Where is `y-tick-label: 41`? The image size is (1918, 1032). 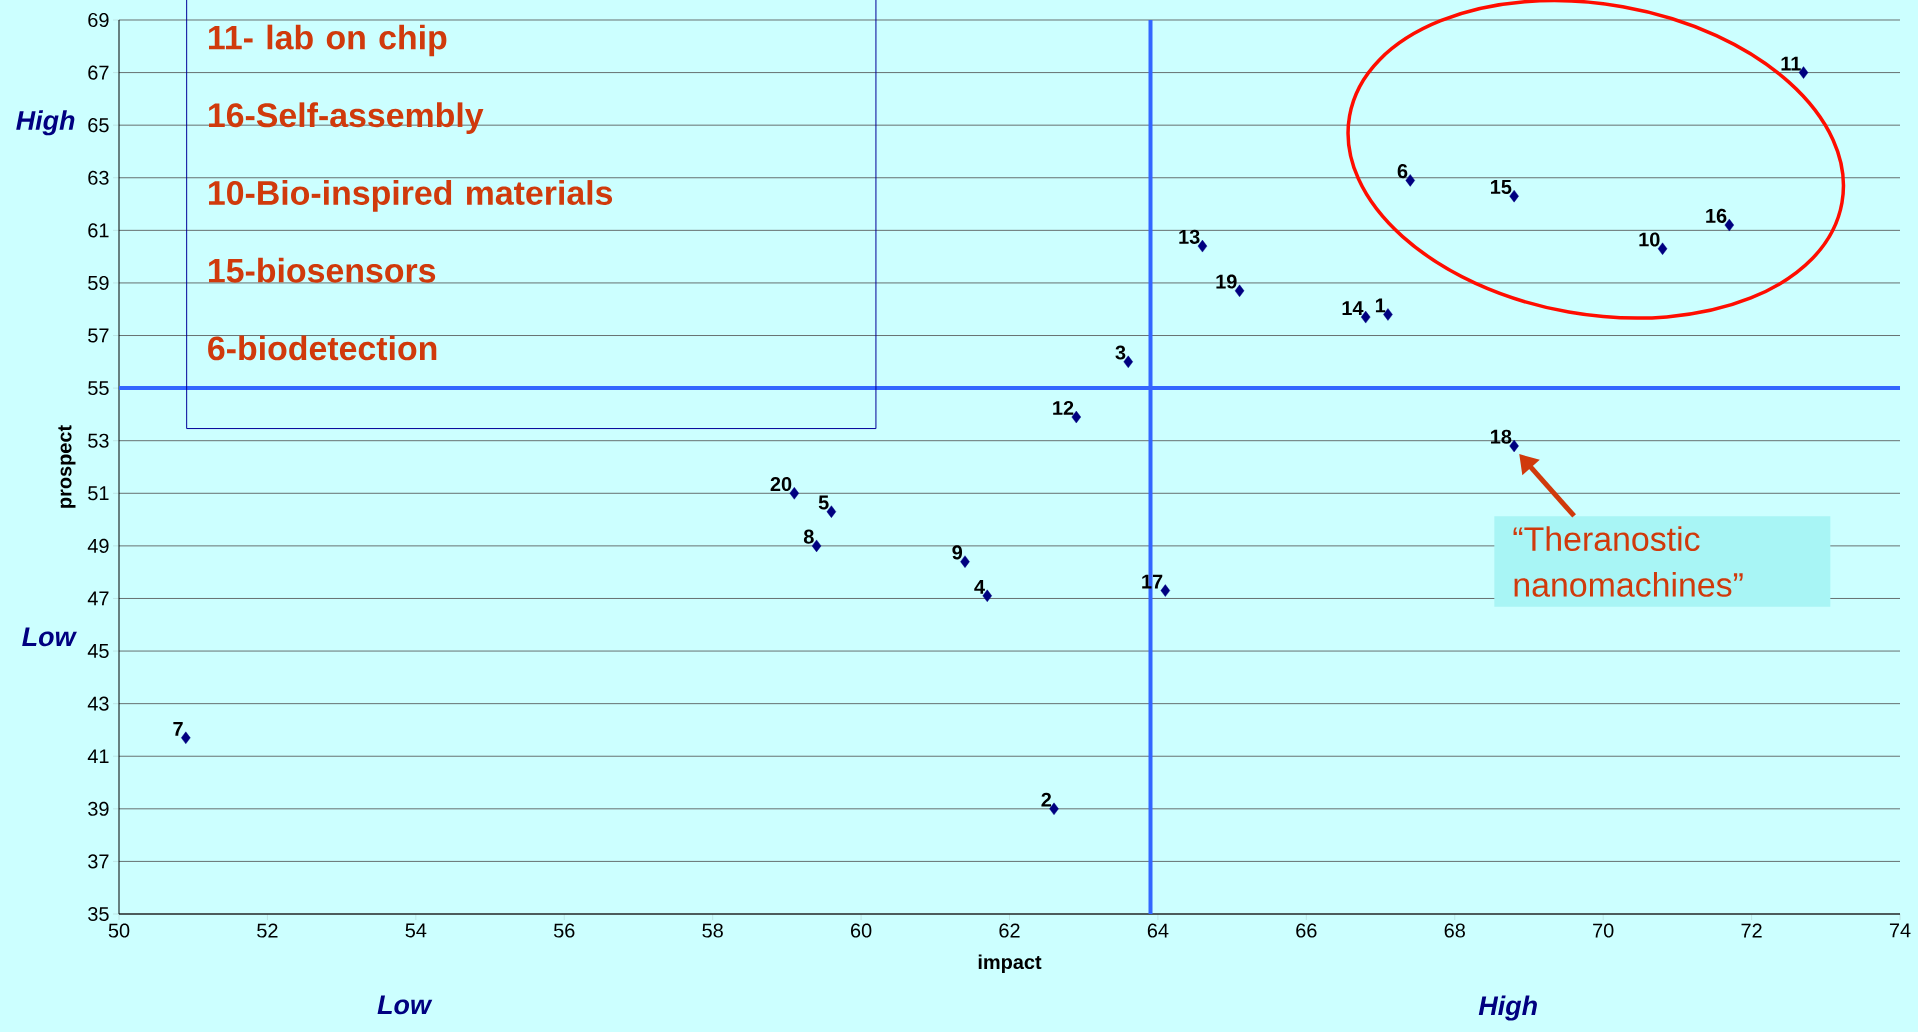
y-tick-label: 41 is located at coordinates (98, 756).